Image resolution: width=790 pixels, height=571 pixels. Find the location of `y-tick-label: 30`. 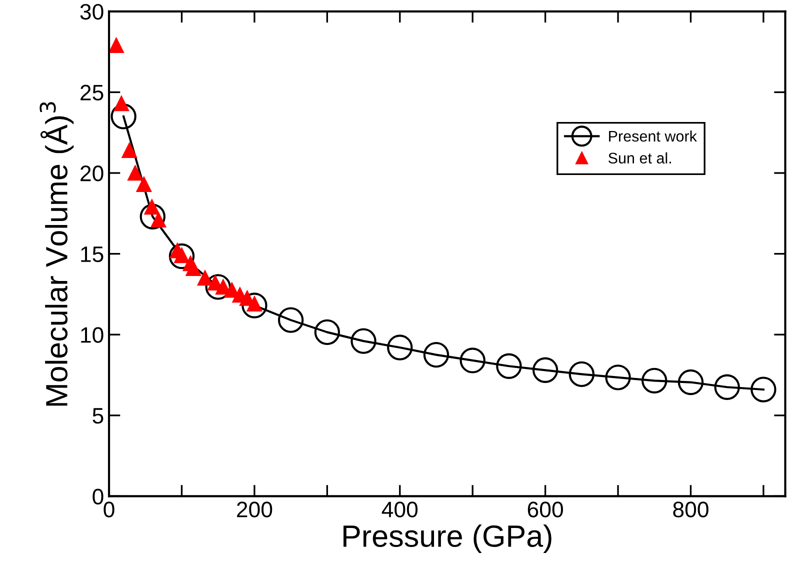

y-tick-label: 30 is located at coordinates (92, 12).